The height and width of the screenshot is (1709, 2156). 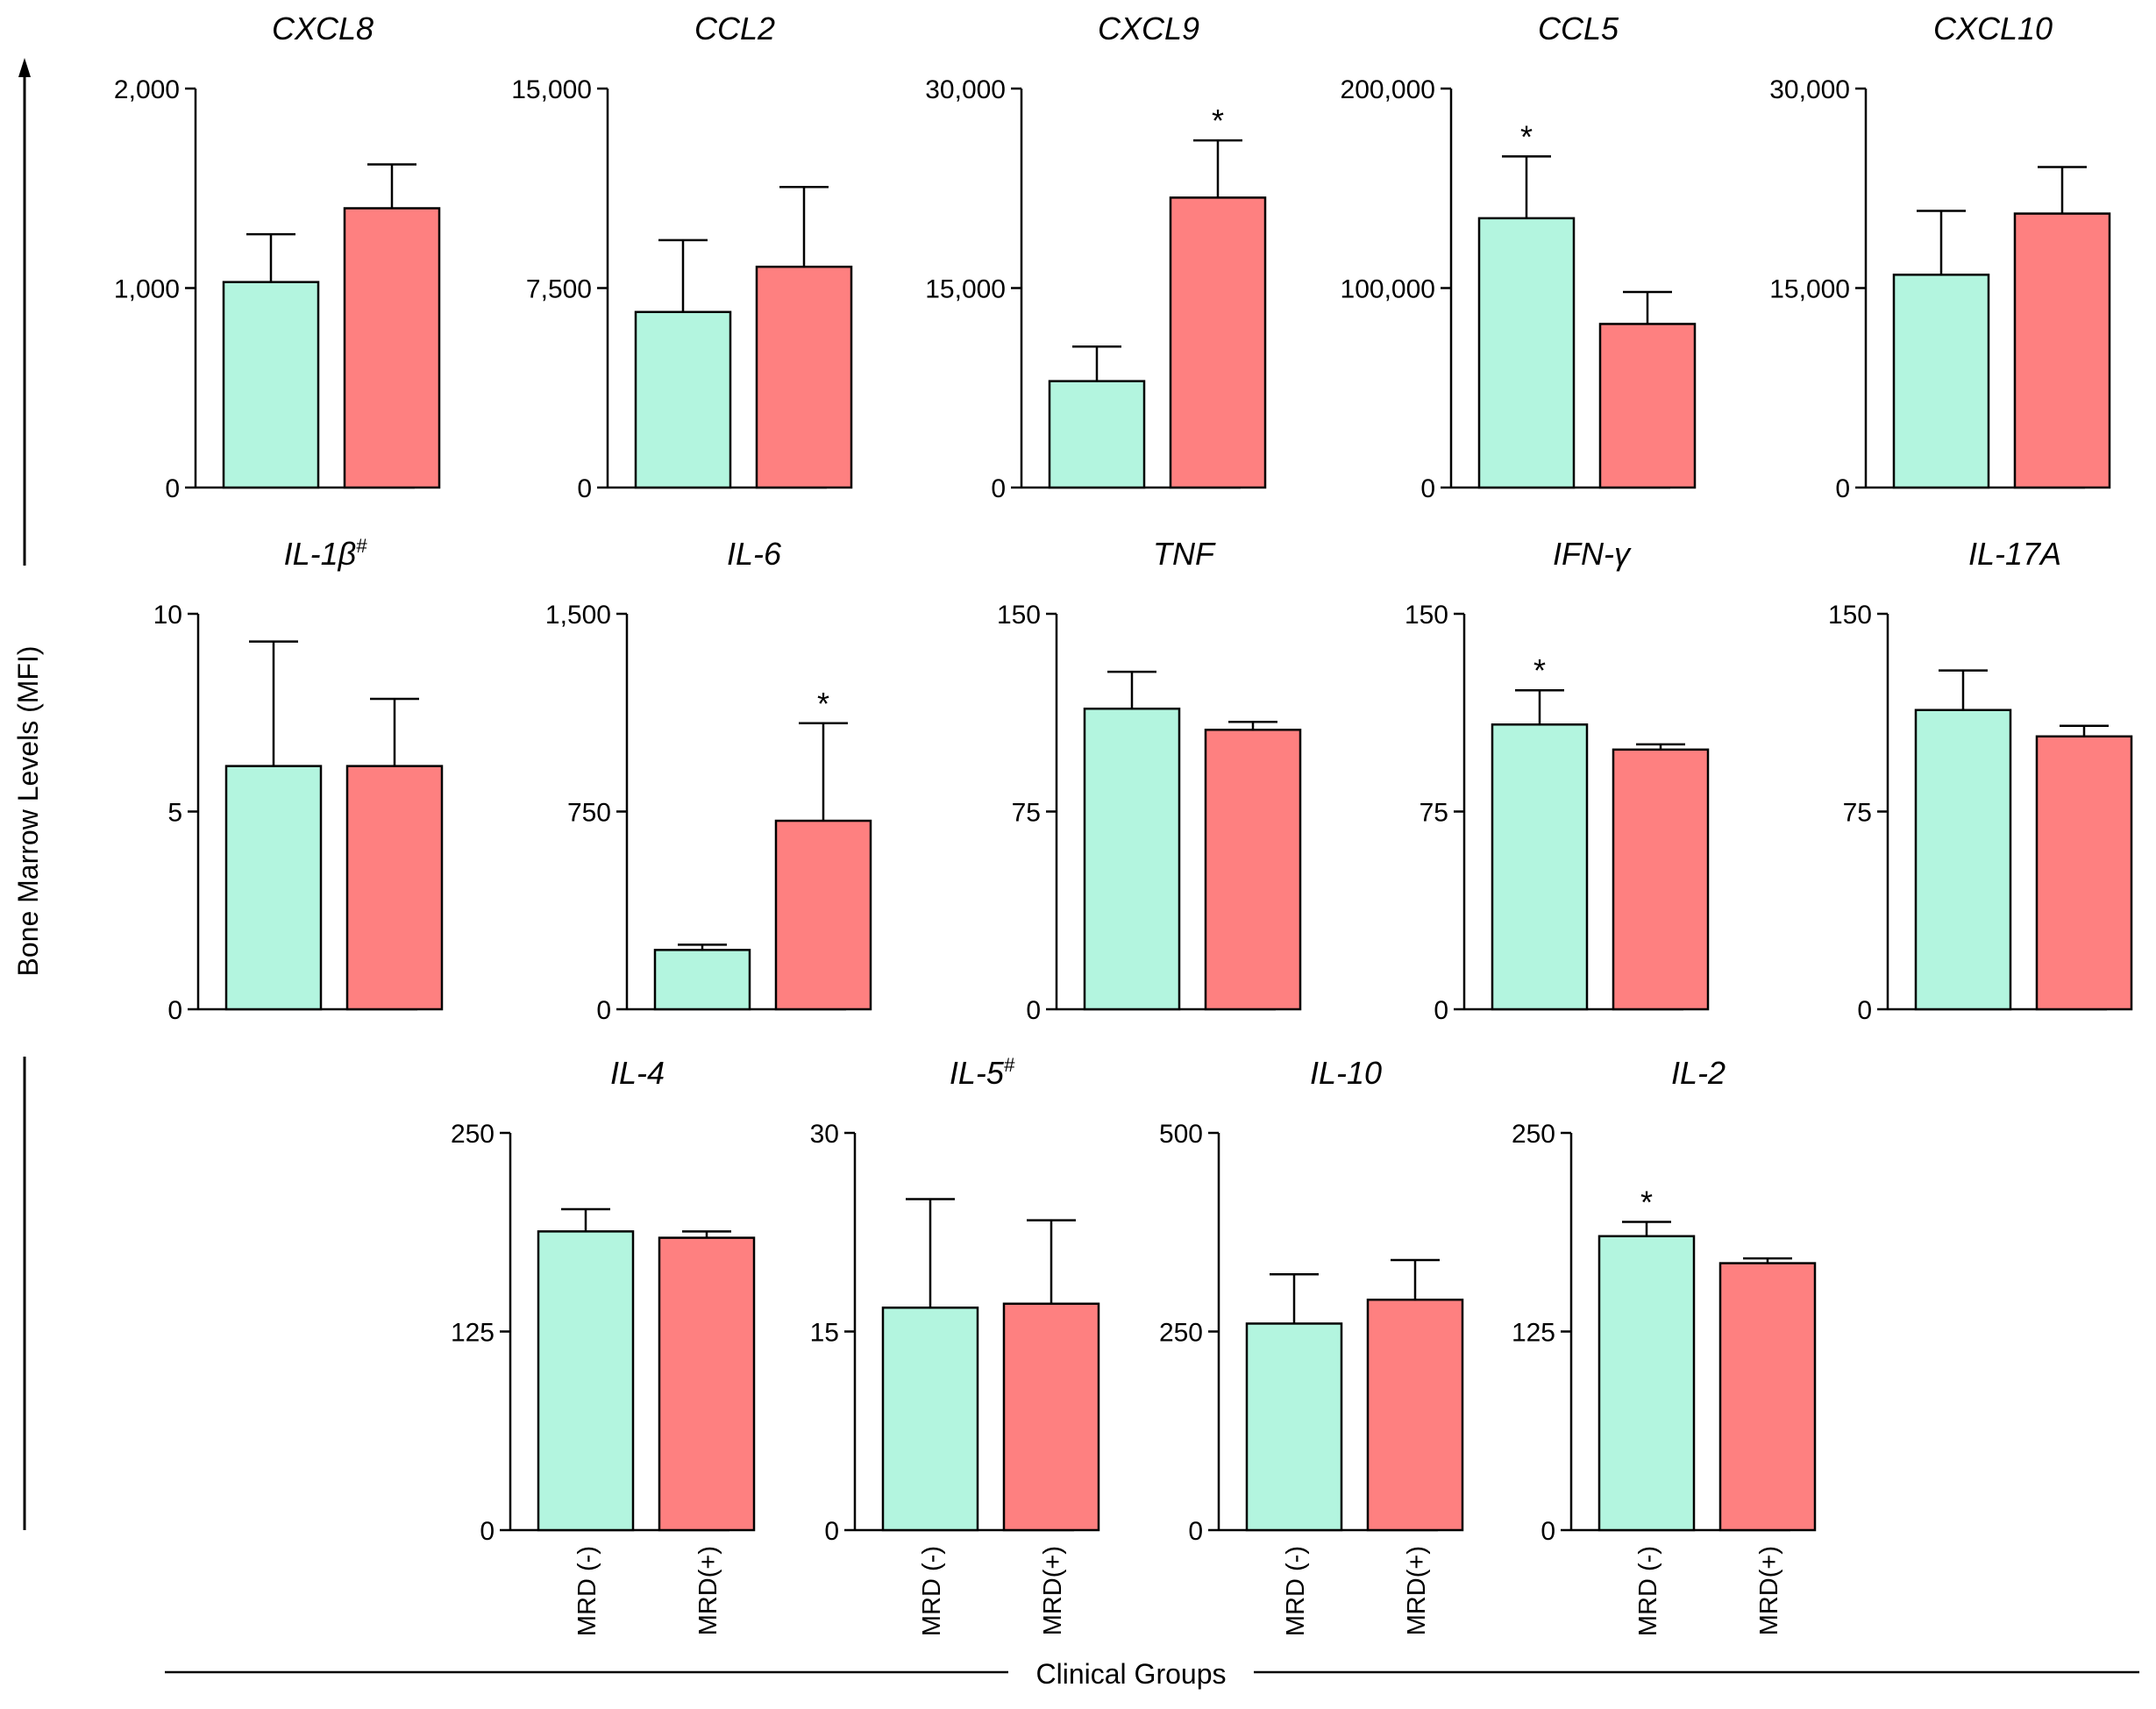 I want to click on y-tick-label: 500, so click(x=1181, y=1134).